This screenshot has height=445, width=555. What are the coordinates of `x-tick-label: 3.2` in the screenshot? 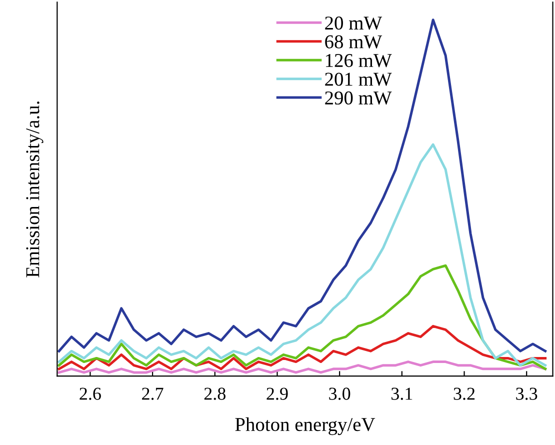 It's located at (464, 394).